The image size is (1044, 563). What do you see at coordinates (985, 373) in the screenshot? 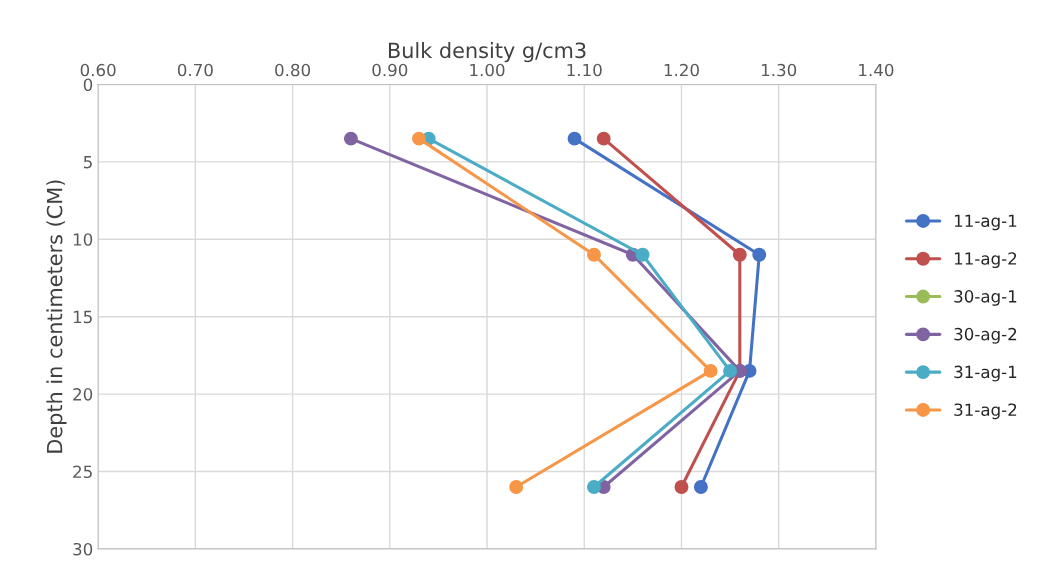
I see `legend-label: 31-ag-1` at bounding box center [985, 373].